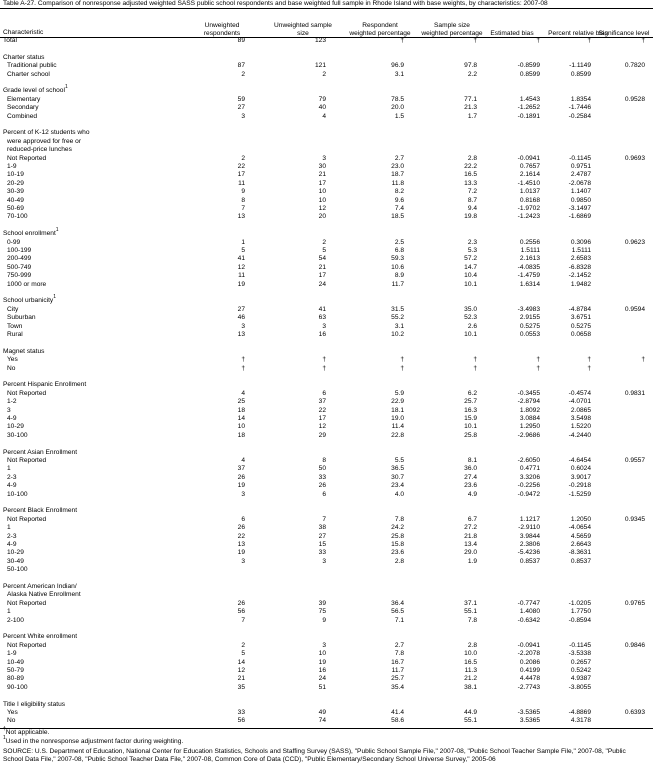  What do you see at coordinates (241, 603) in the screenshot?
I see `cell: 26` at bounding box center [241, 603].